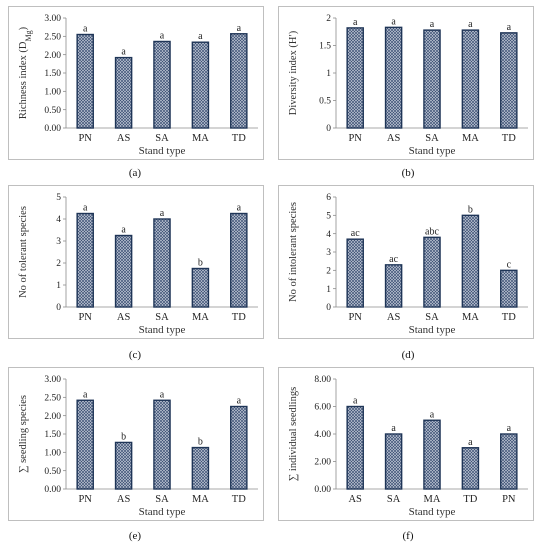 This screenshot has height=550, width=543. I want to click on panel-label-b: (b), so click(408, 173).